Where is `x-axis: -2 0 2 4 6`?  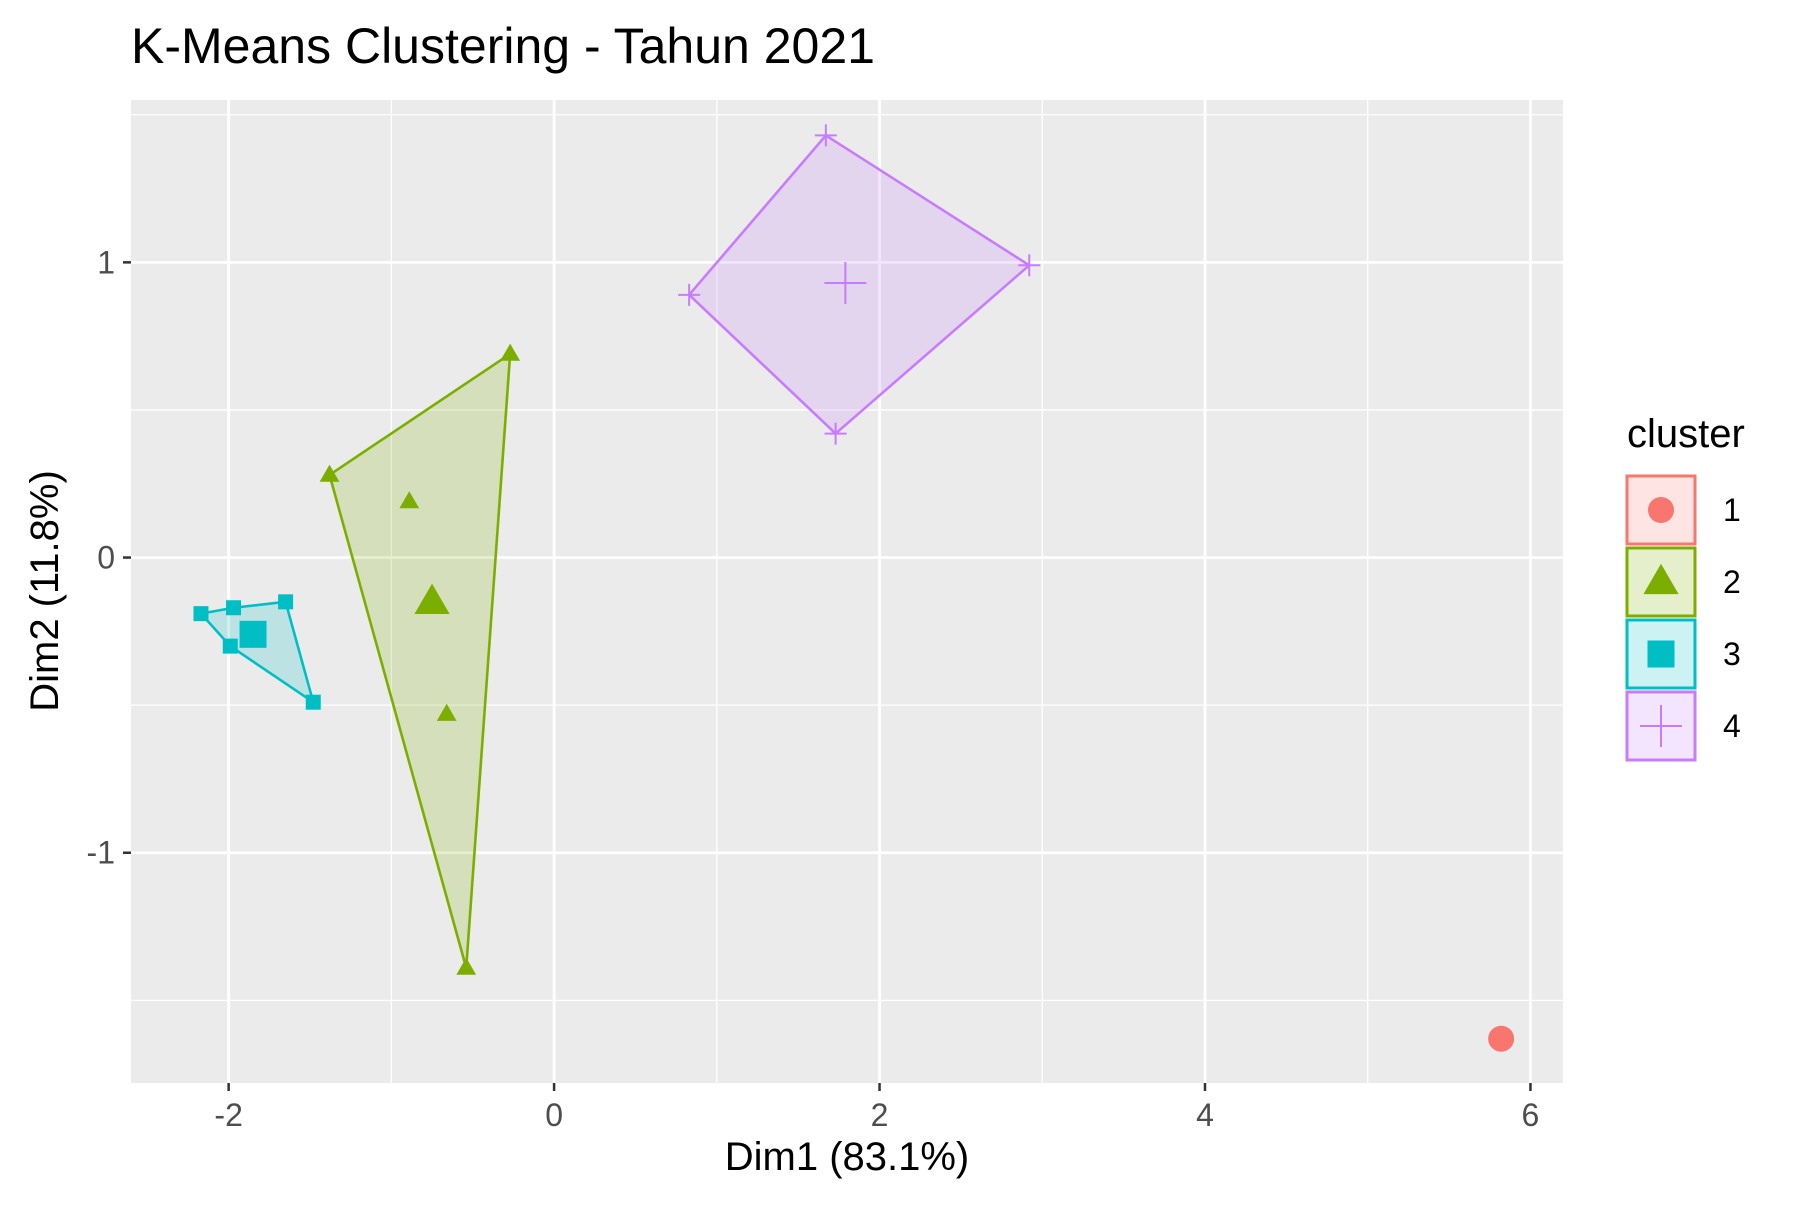 x-axis: -2 0 2 4 6 is located at coordinates (876, 1108).